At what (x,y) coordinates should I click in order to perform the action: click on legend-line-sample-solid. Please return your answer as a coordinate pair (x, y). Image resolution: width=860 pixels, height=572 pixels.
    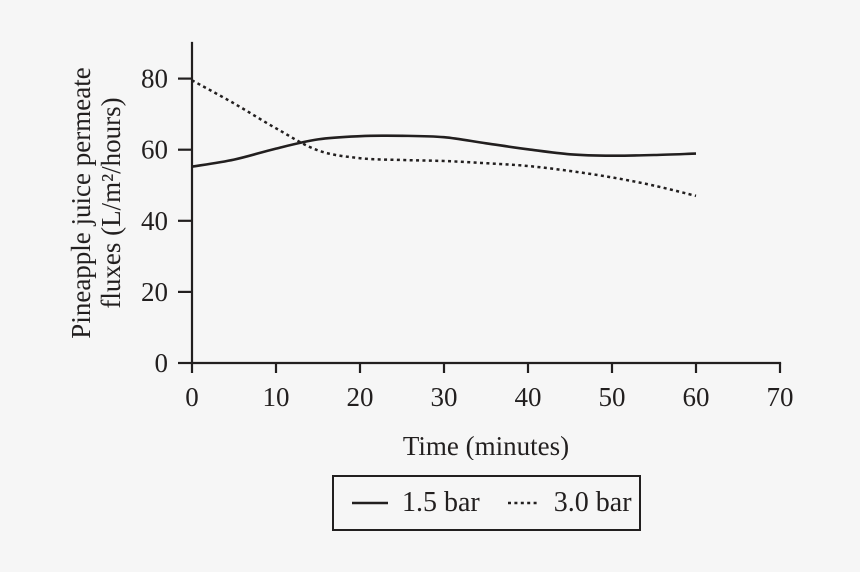
    Looking at the image, I should click on (370, 503).